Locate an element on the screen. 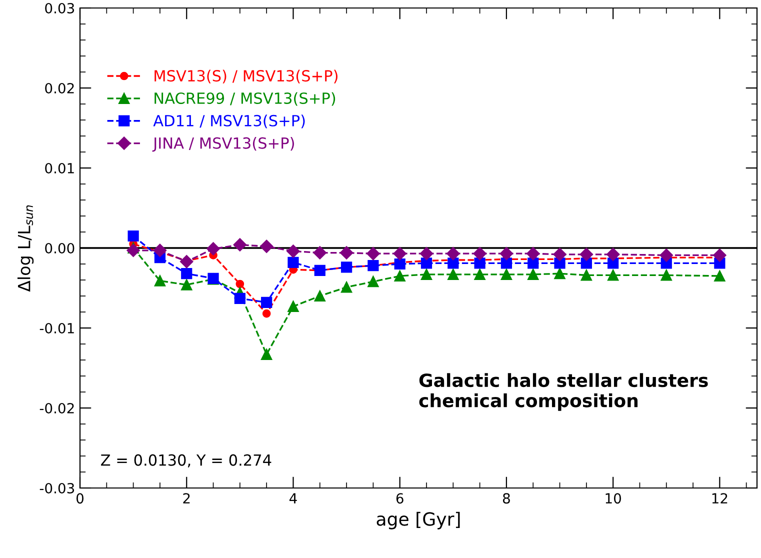 This screenshot has width=761, height=558. x-tick-label: 6 is located at coordinates (400, 498).